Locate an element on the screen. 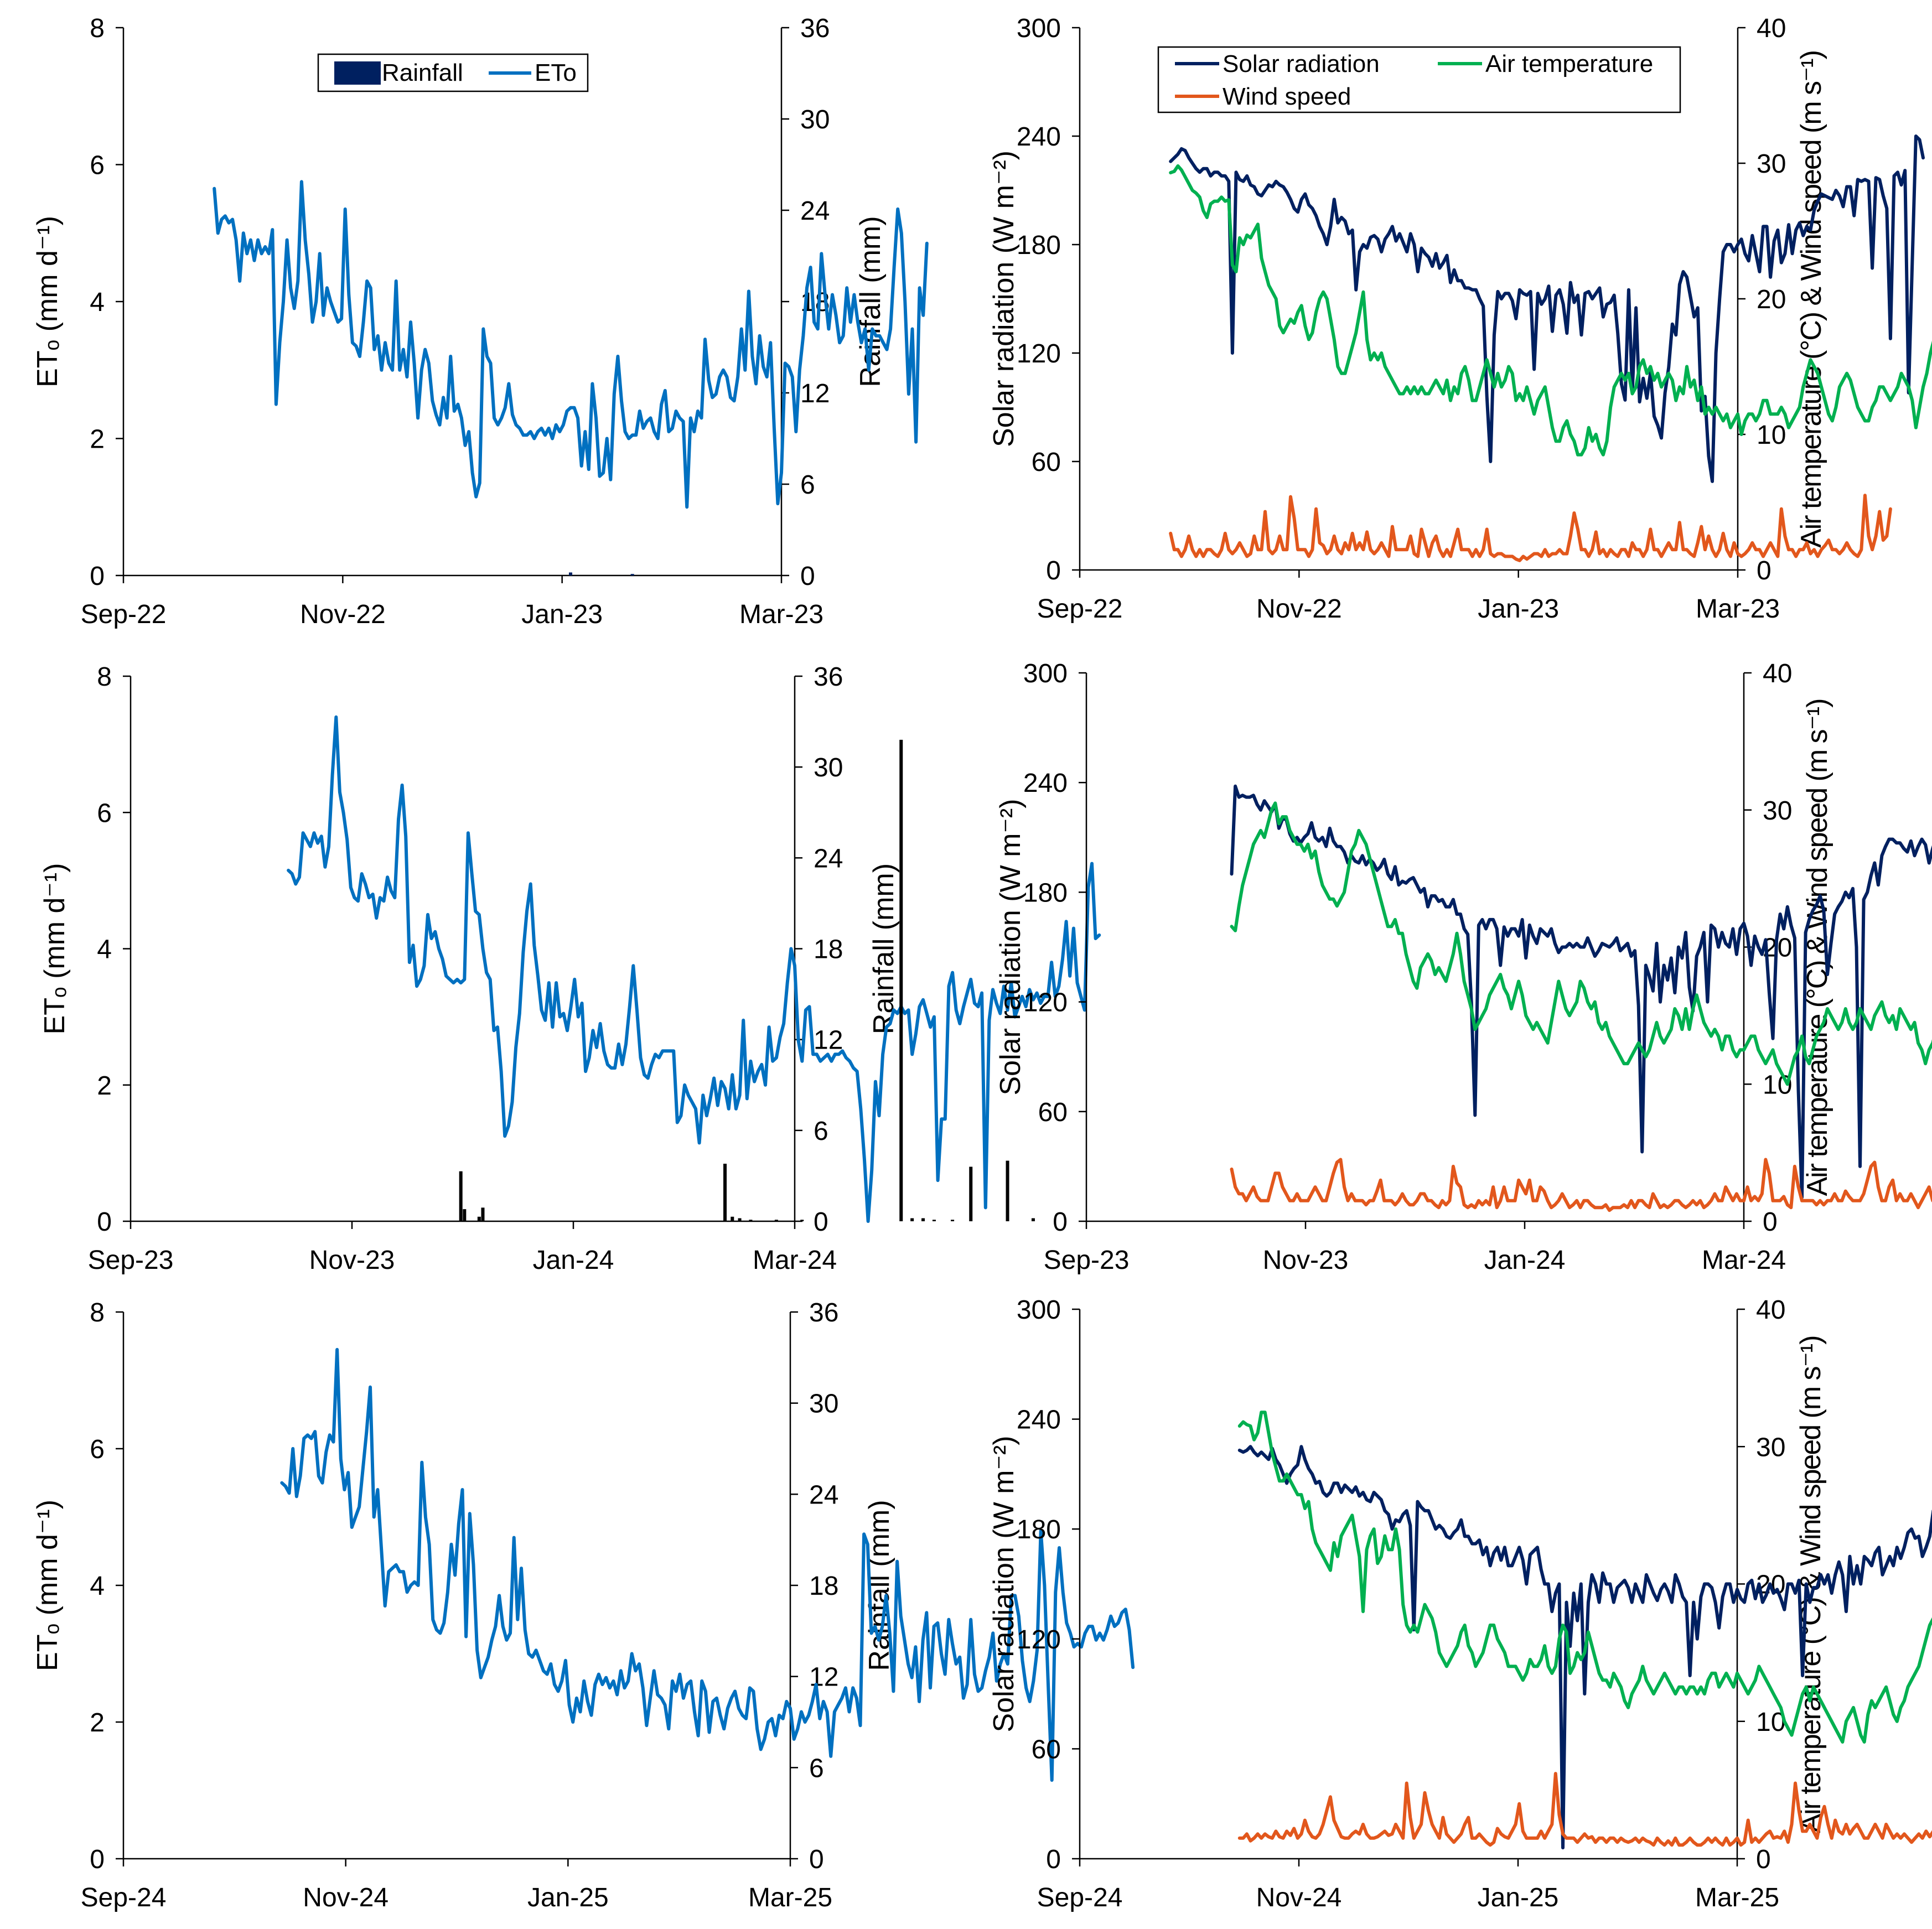 The height and width of the screenshot is (1929, 1932). right-tick-label: 10 is located at coordinates (1771, 435).